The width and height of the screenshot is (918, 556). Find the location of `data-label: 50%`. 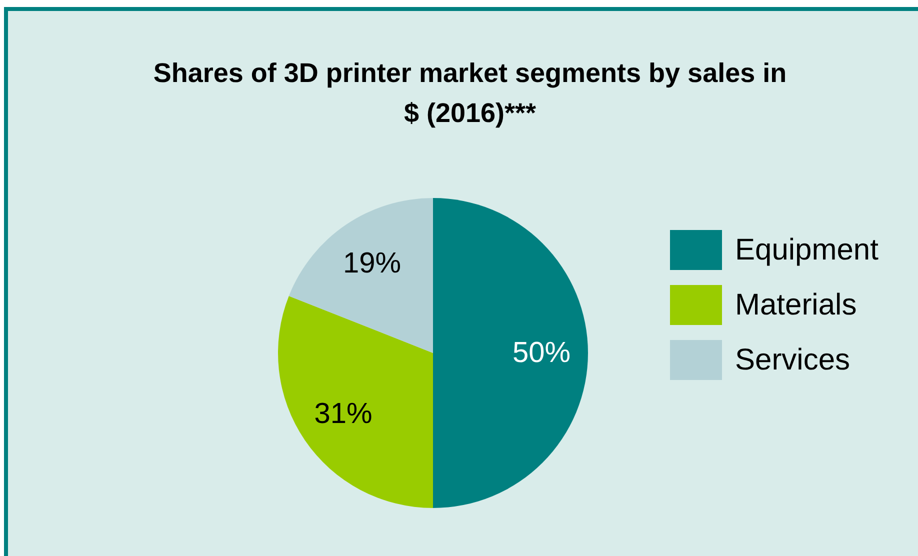

data-label: 50% is located at coordinates (541, 353).